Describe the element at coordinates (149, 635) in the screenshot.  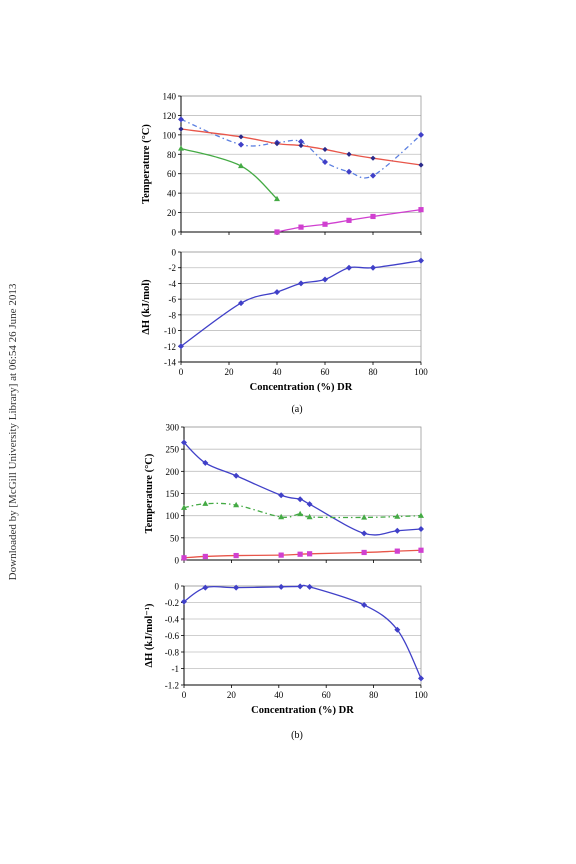
I see `y-axis-label: ΔH (kJ/mol⁻¹)` at that location.